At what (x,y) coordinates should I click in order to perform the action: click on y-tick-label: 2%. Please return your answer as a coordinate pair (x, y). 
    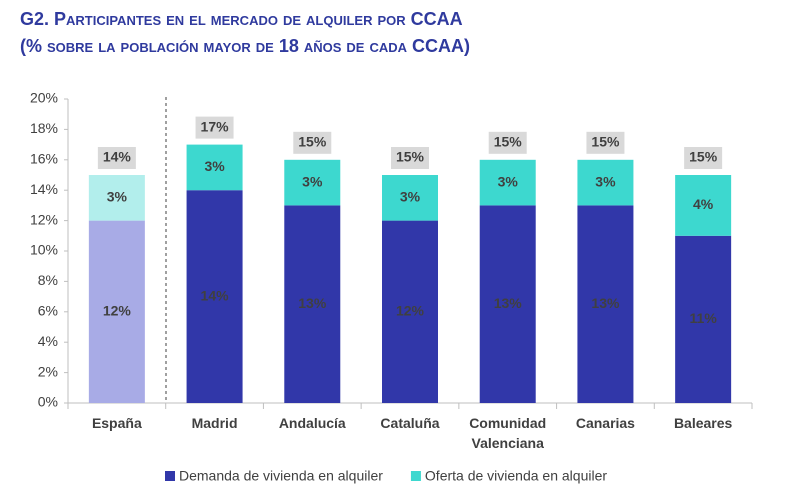
    Looking at the image, I should click on (48, 371).